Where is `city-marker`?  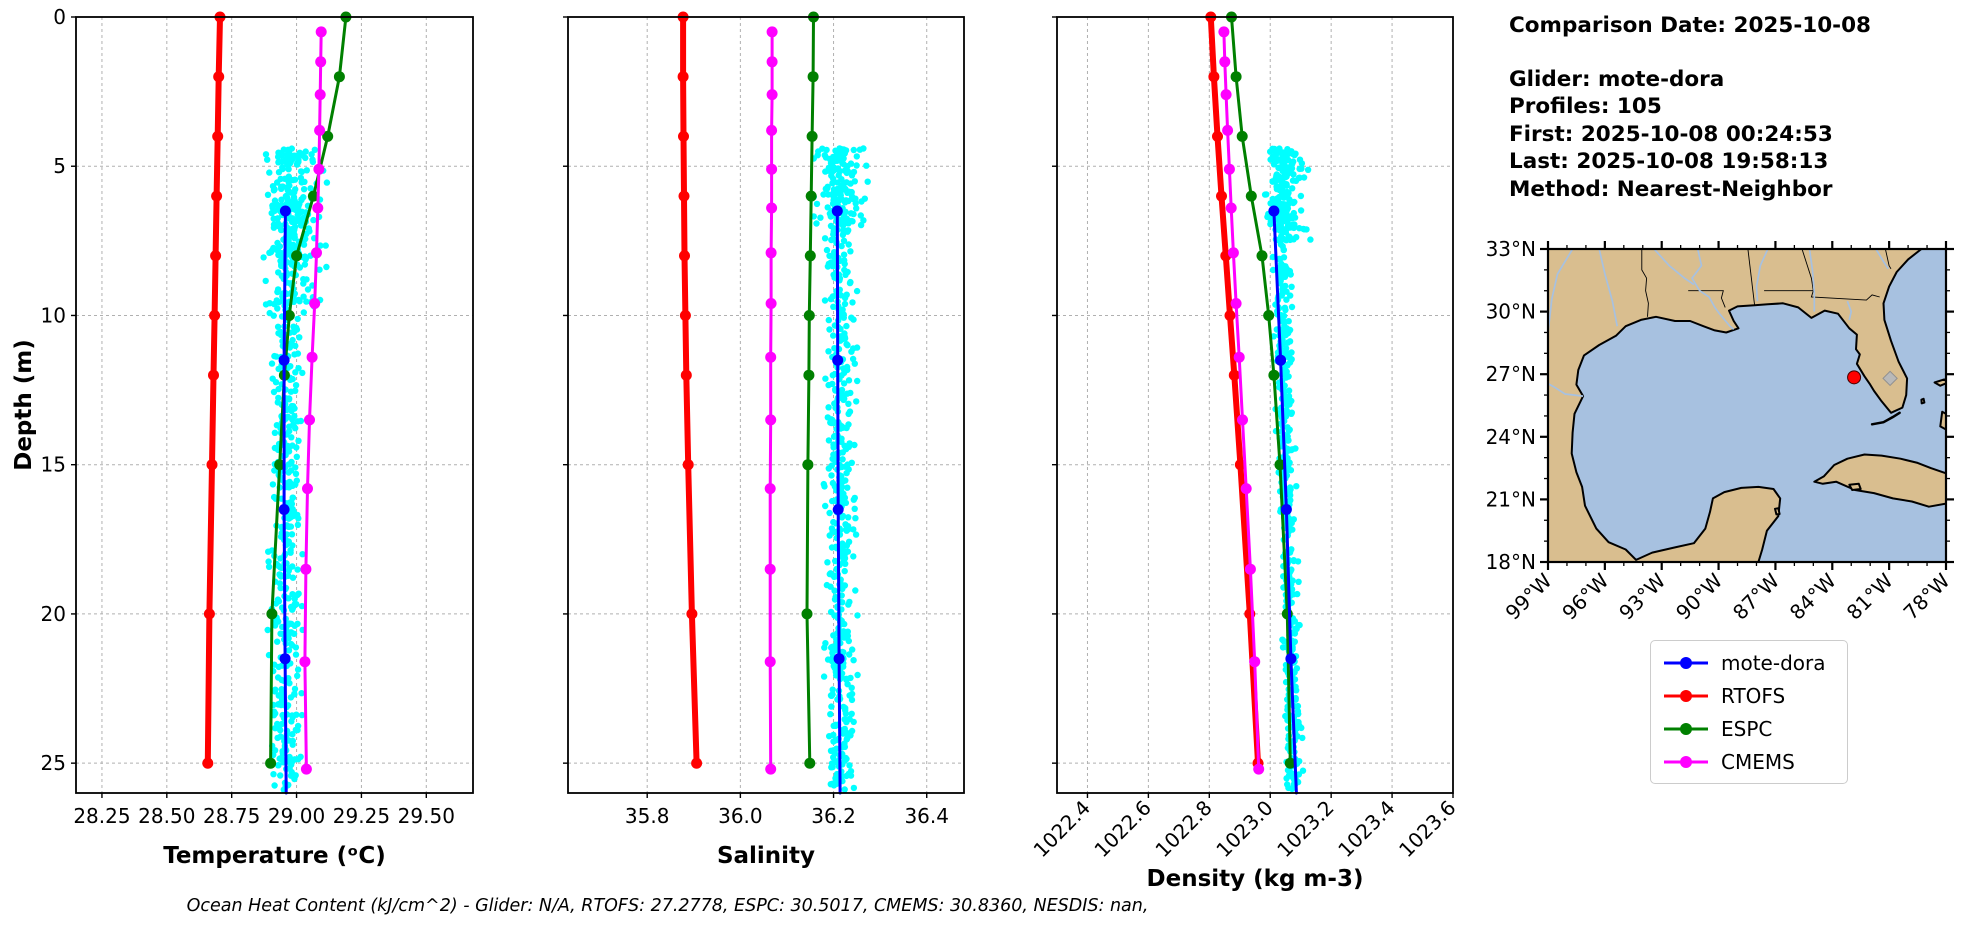
city-marker is located at coordinates (1890, 378).